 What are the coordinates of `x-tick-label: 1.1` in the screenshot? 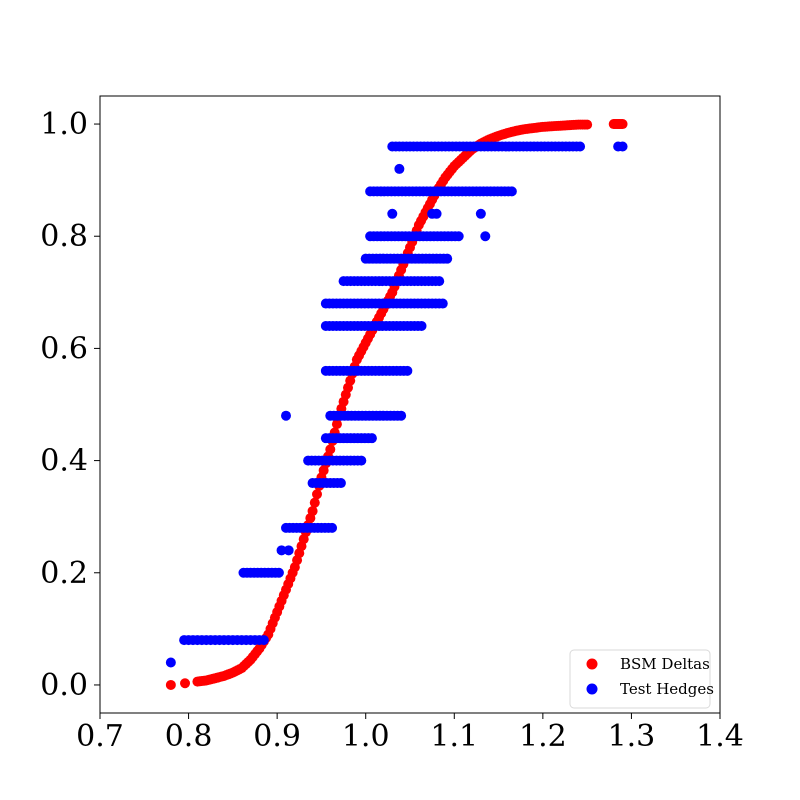 It's located at (454, 736).